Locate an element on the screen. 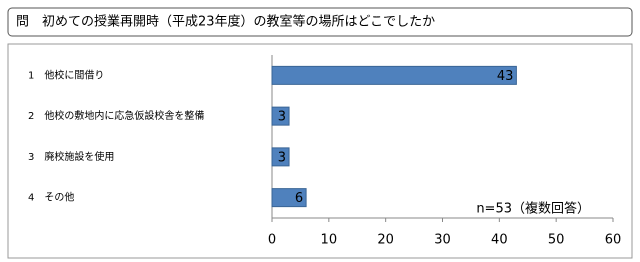 This screenshot has height=262, width=640. y-tick-label: 4 その他 is located at coordinates (51, 197).